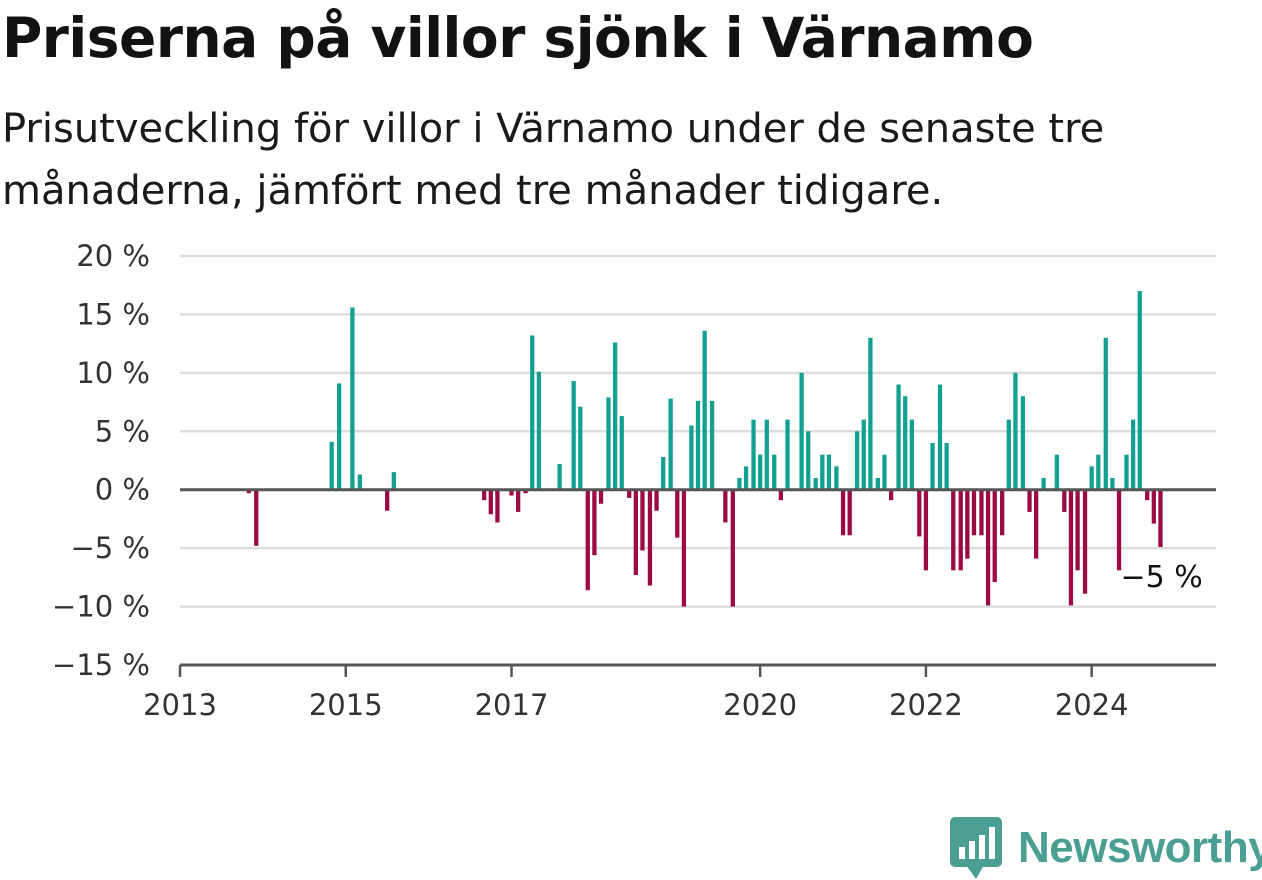 This screenshot has width=1262, height=880. I want to click on newsworthy-logo-icon, so click(976, 848).